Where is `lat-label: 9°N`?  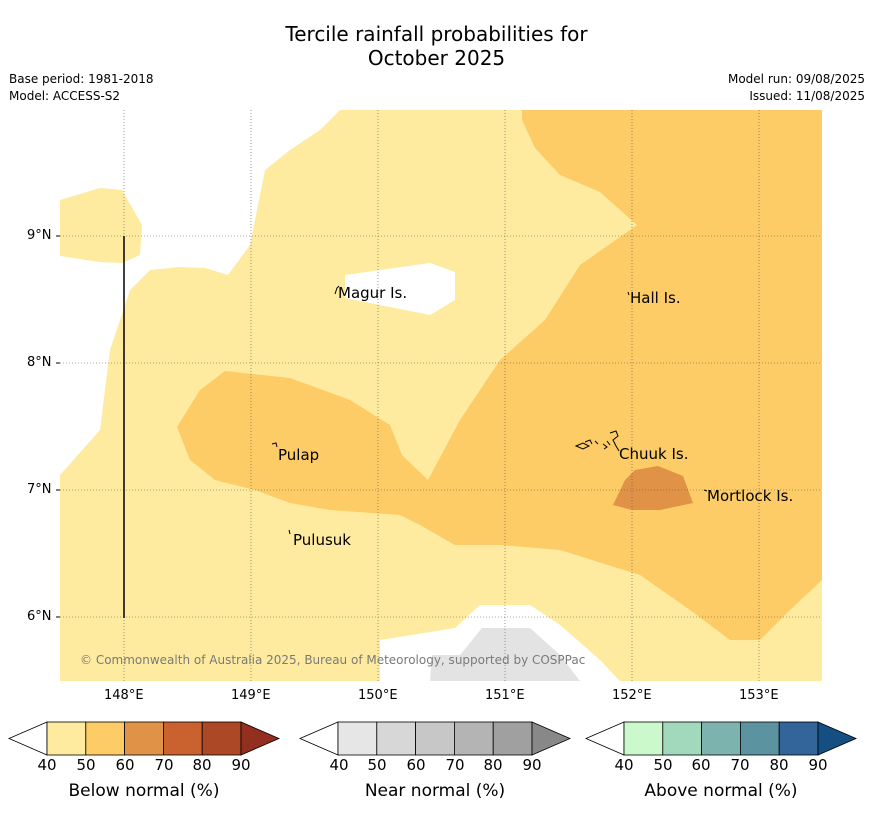 lat-label: 9°N is located at coordinates (39, 235).